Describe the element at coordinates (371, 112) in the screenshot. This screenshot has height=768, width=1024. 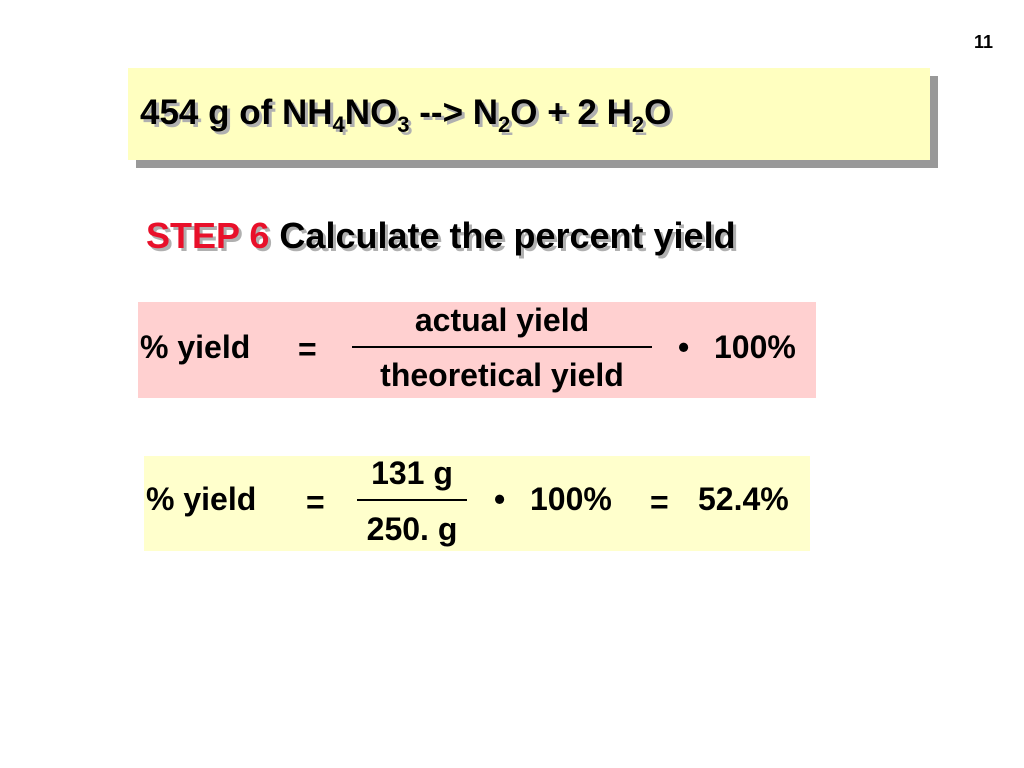
I see `title-part: NO` at that location.